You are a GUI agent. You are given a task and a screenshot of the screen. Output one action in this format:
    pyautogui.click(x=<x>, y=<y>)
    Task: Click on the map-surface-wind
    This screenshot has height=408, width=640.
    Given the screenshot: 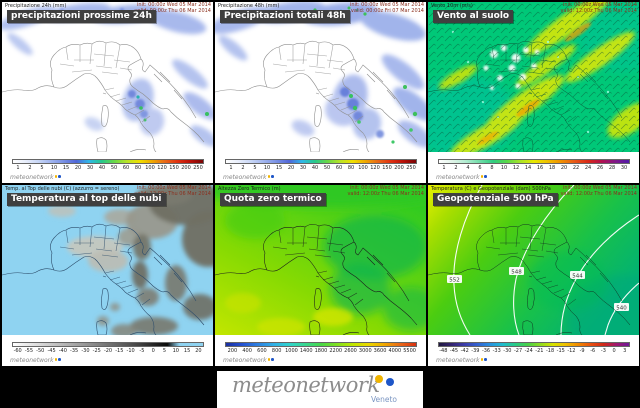 What is the action you would take?
    pyautogui.click(x=533, y=77)
    